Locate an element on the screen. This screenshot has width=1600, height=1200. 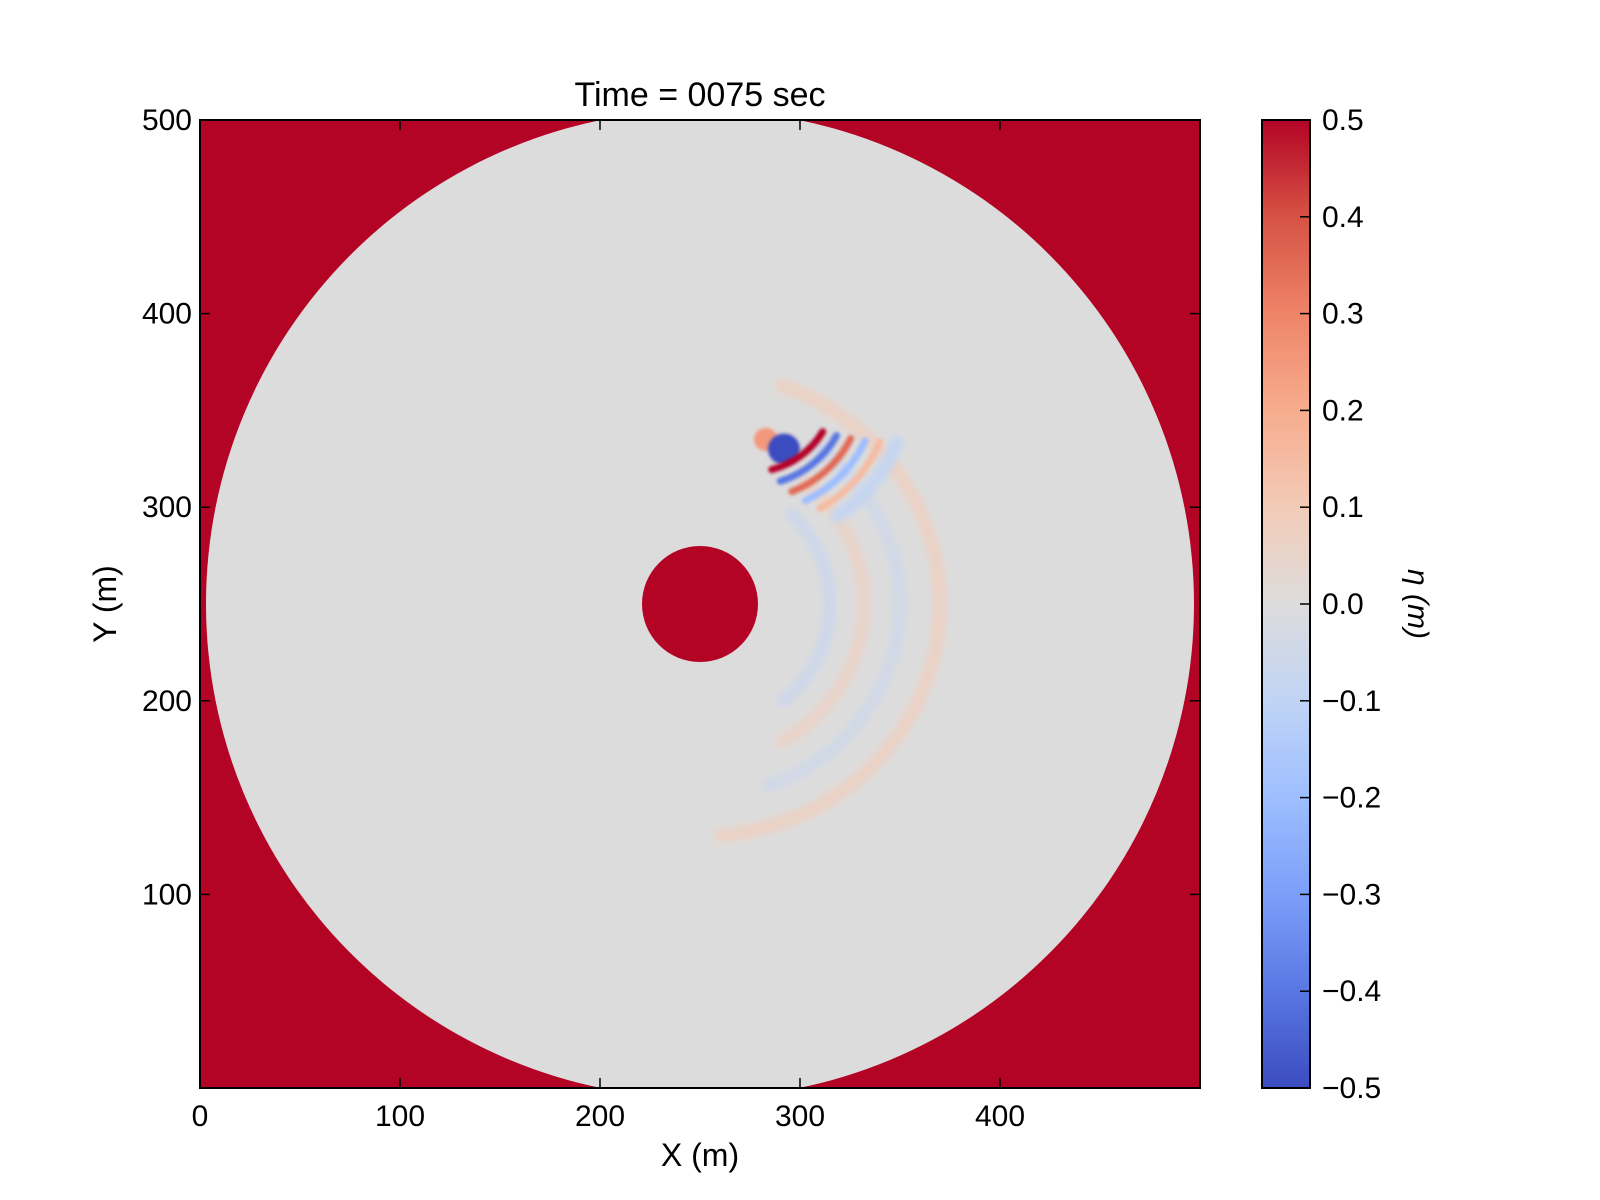
colorbar-tick-label: 0.3 is located at coordinates (1343, 314).